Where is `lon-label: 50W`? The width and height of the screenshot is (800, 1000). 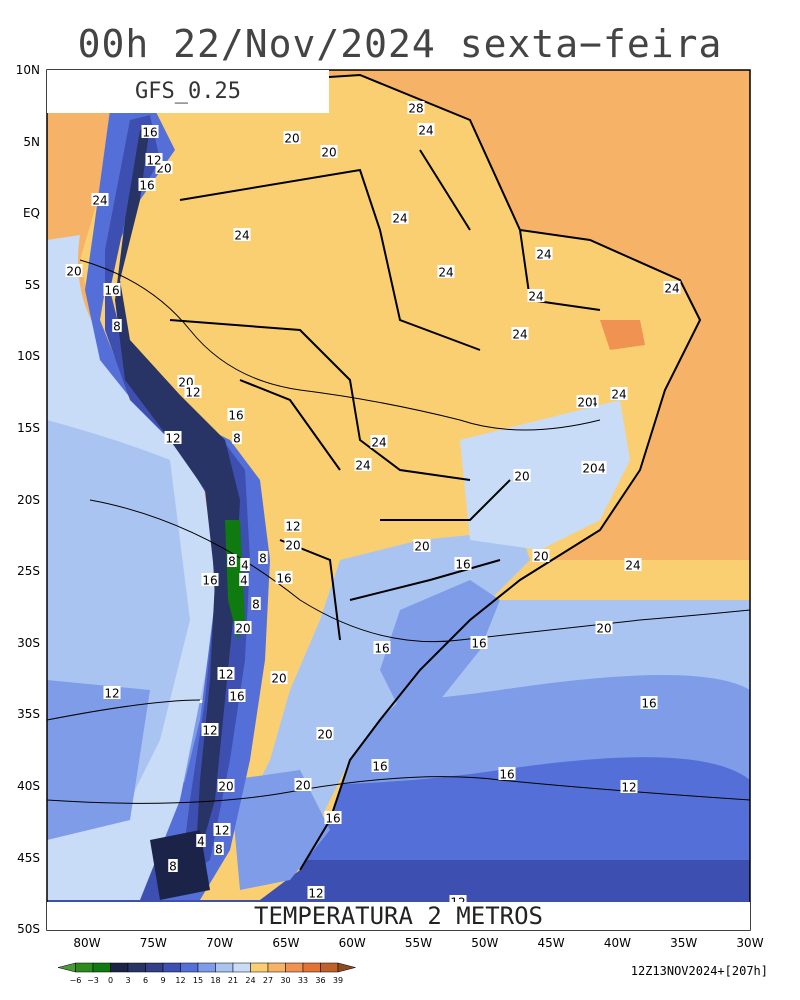
lon-label: 50W is located at coordinates (485, 943).